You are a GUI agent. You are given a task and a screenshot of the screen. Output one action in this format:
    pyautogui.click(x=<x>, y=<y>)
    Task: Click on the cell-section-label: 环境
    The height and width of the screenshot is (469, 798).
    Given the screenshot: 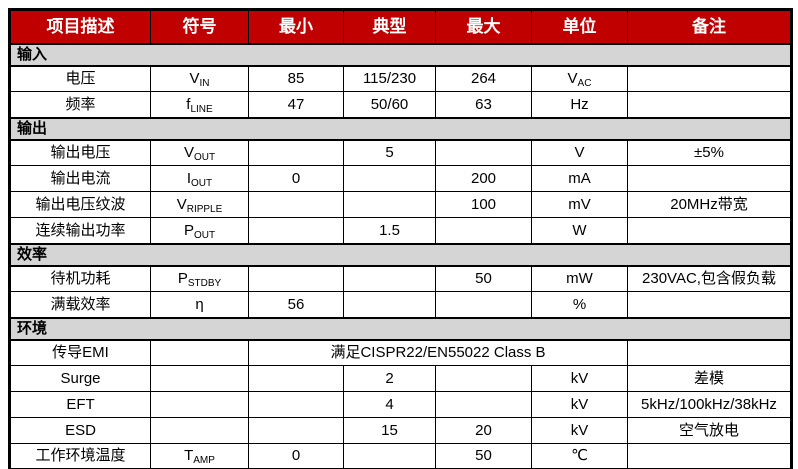 What is the action you would take?
    pyautogui.click(x=400, y=328)
    